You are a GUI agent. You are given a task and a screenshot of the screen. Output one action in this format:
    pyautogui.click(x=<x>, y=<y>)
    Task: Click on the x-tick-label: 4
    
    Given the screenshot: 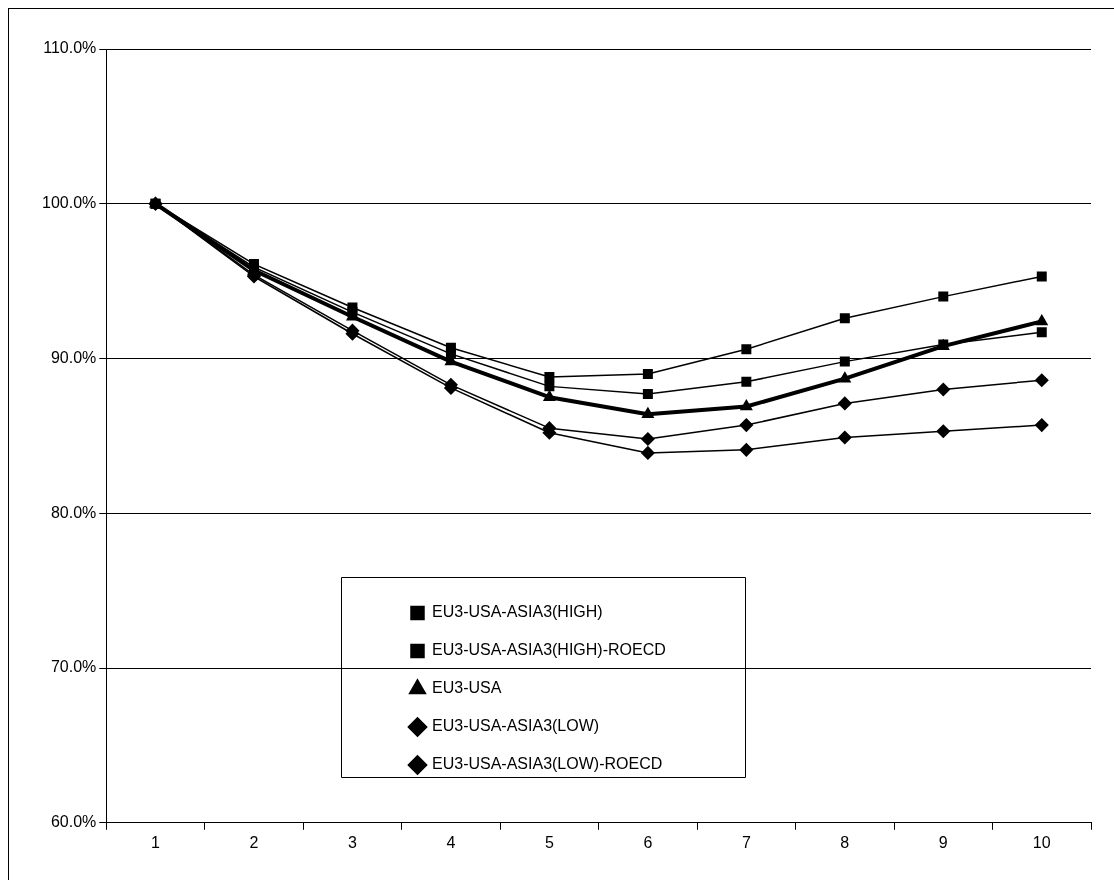 What is the action you would take?
    pyautogui.click(x=451, y=842)
    